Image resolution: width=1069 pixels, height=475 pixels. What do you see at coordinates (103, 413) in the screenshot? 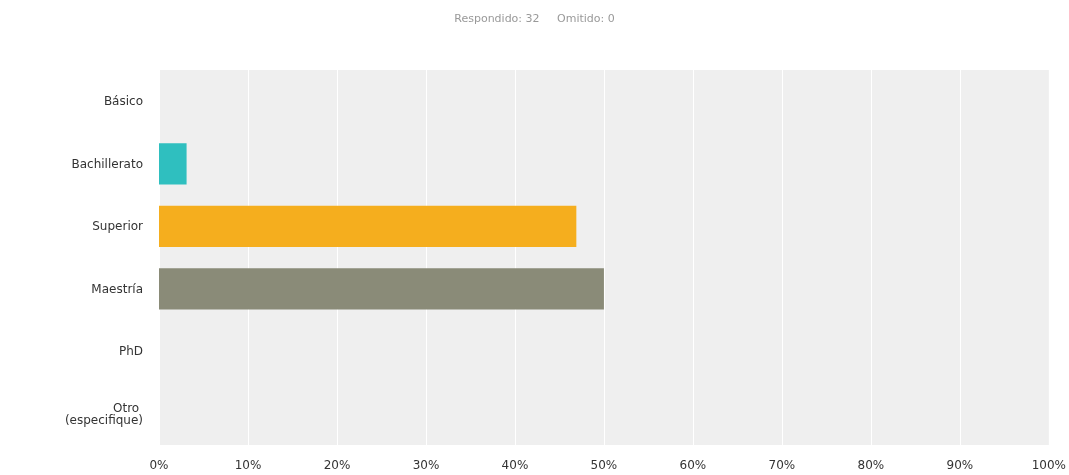
I see `y-tick-label: Otro (especifique)` at bounding box center [103, 413].